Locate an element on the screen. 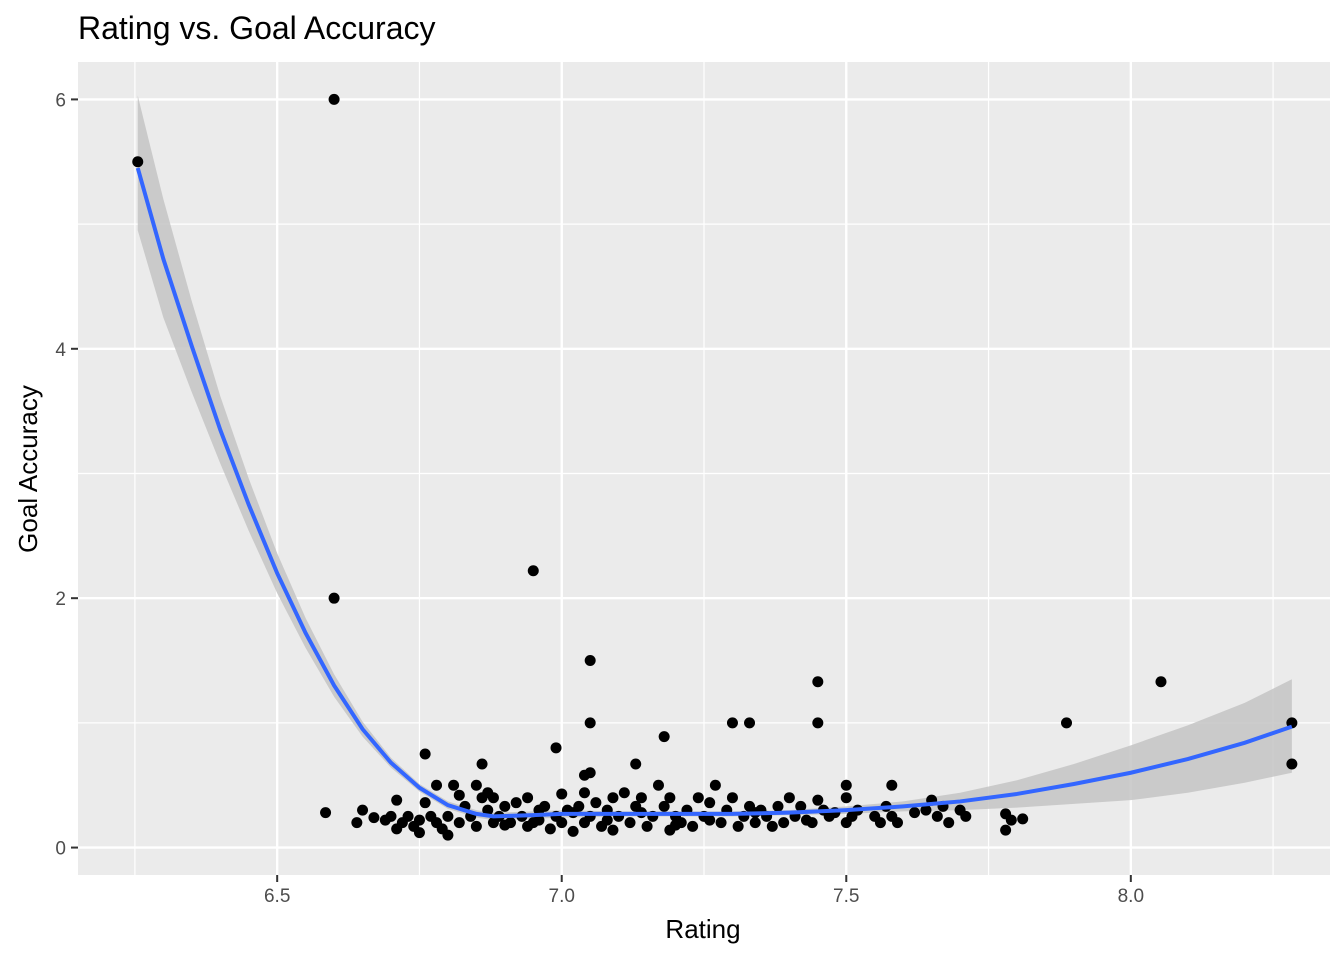 This screenshot has width=1344, height=960. y-axis-label: Goal Accuracy is located at coordinates (28, 469).